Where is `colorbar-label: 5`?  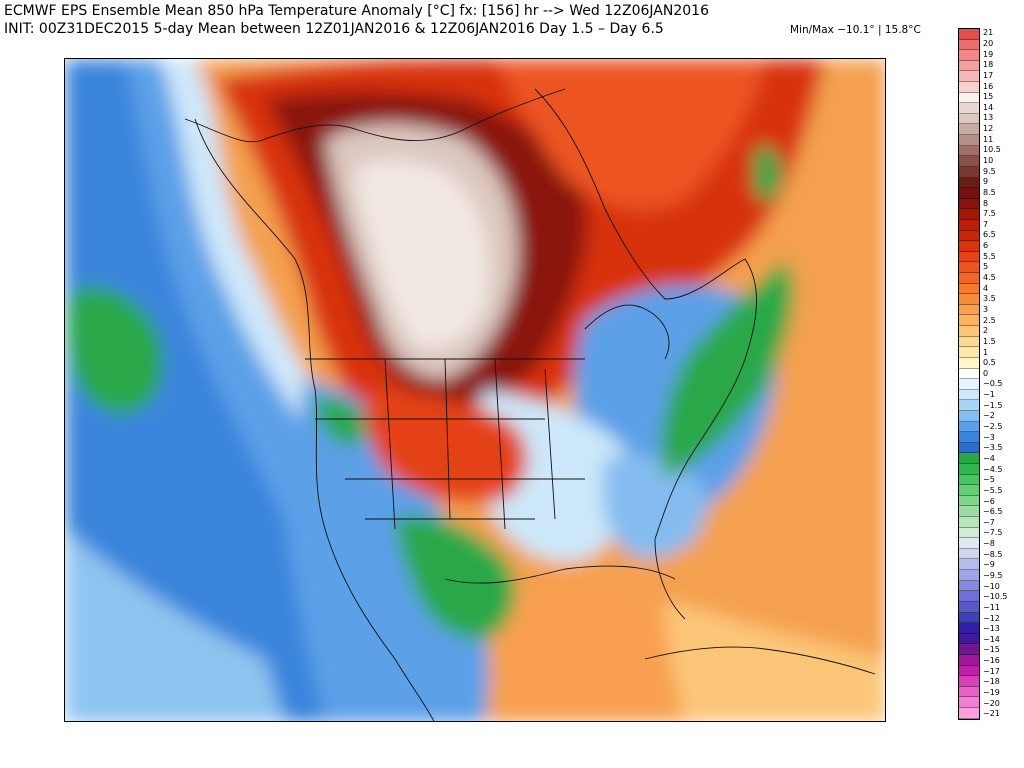
colorbar-label: 5 is located at coordinates (986, 267).